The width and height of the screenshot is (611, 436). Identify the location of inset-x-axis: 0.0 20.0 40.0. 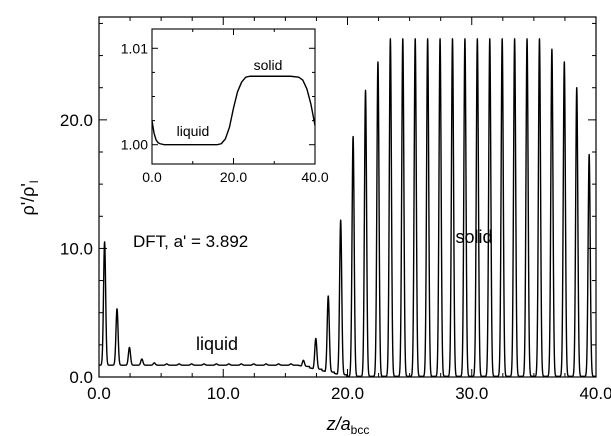
(235, 107).